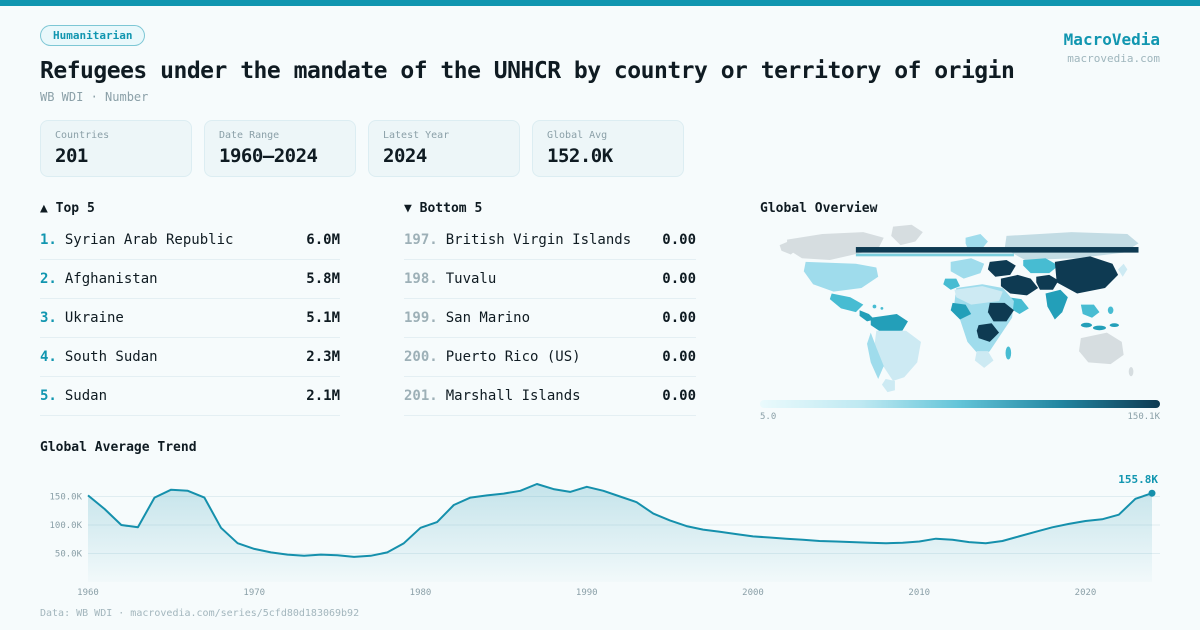 This screenshot has height=630, width=1200. What do you see at coordinates (421, 279) in the screenshot?
I see `rank: 198.` at bounding box center [421, 279].